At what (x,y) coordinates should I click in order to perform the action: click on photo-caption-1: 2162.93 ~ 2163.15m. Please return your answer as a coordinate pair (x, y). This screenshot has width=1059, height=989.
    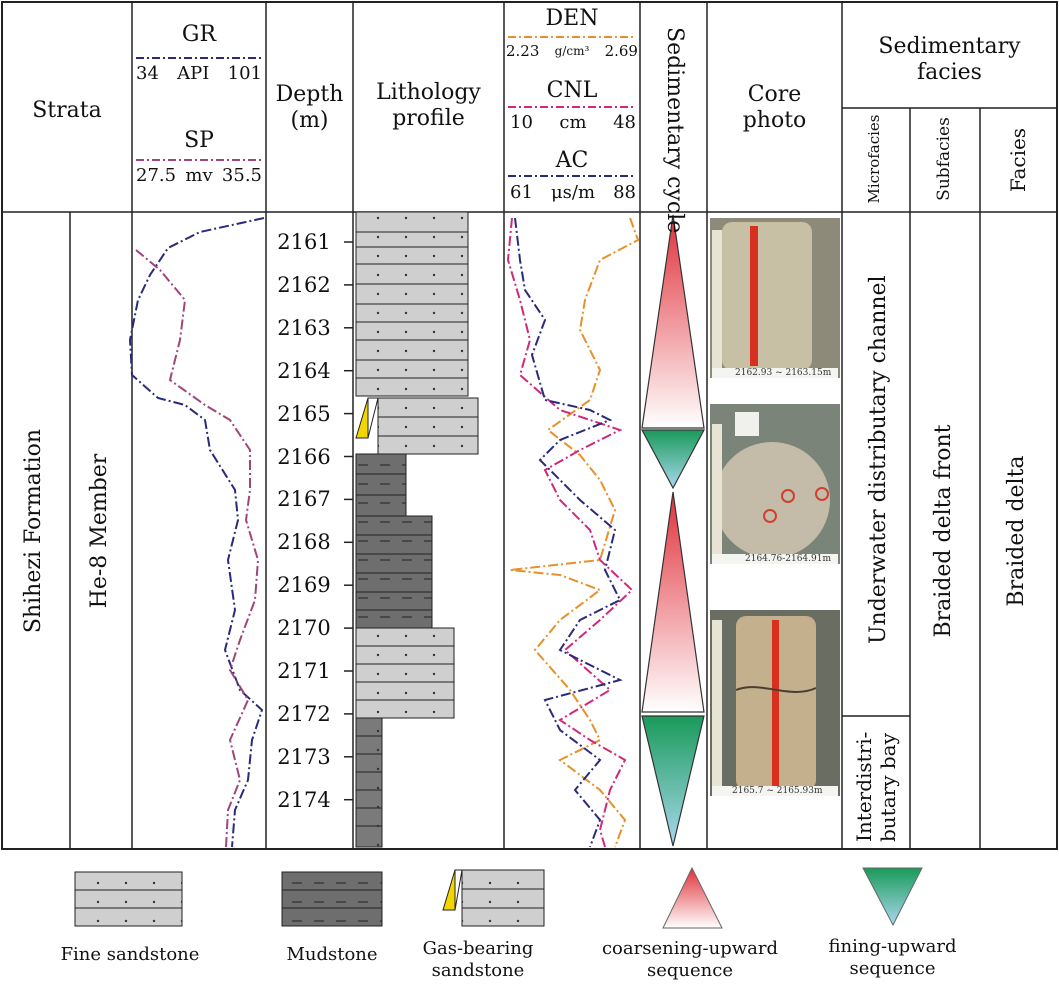
    Looking at the image, I should click on (783, 373).